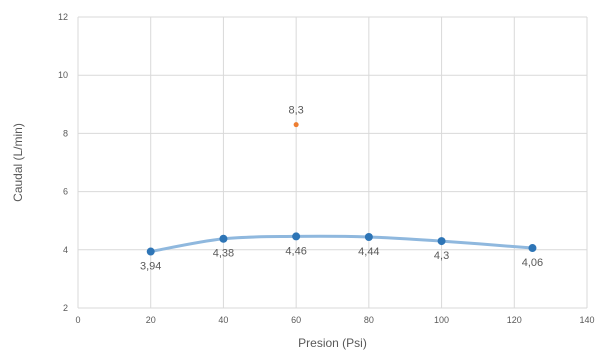 This screenshot has width=597, height=356. I want to click on data-label: 4,44, so click(368, 252).